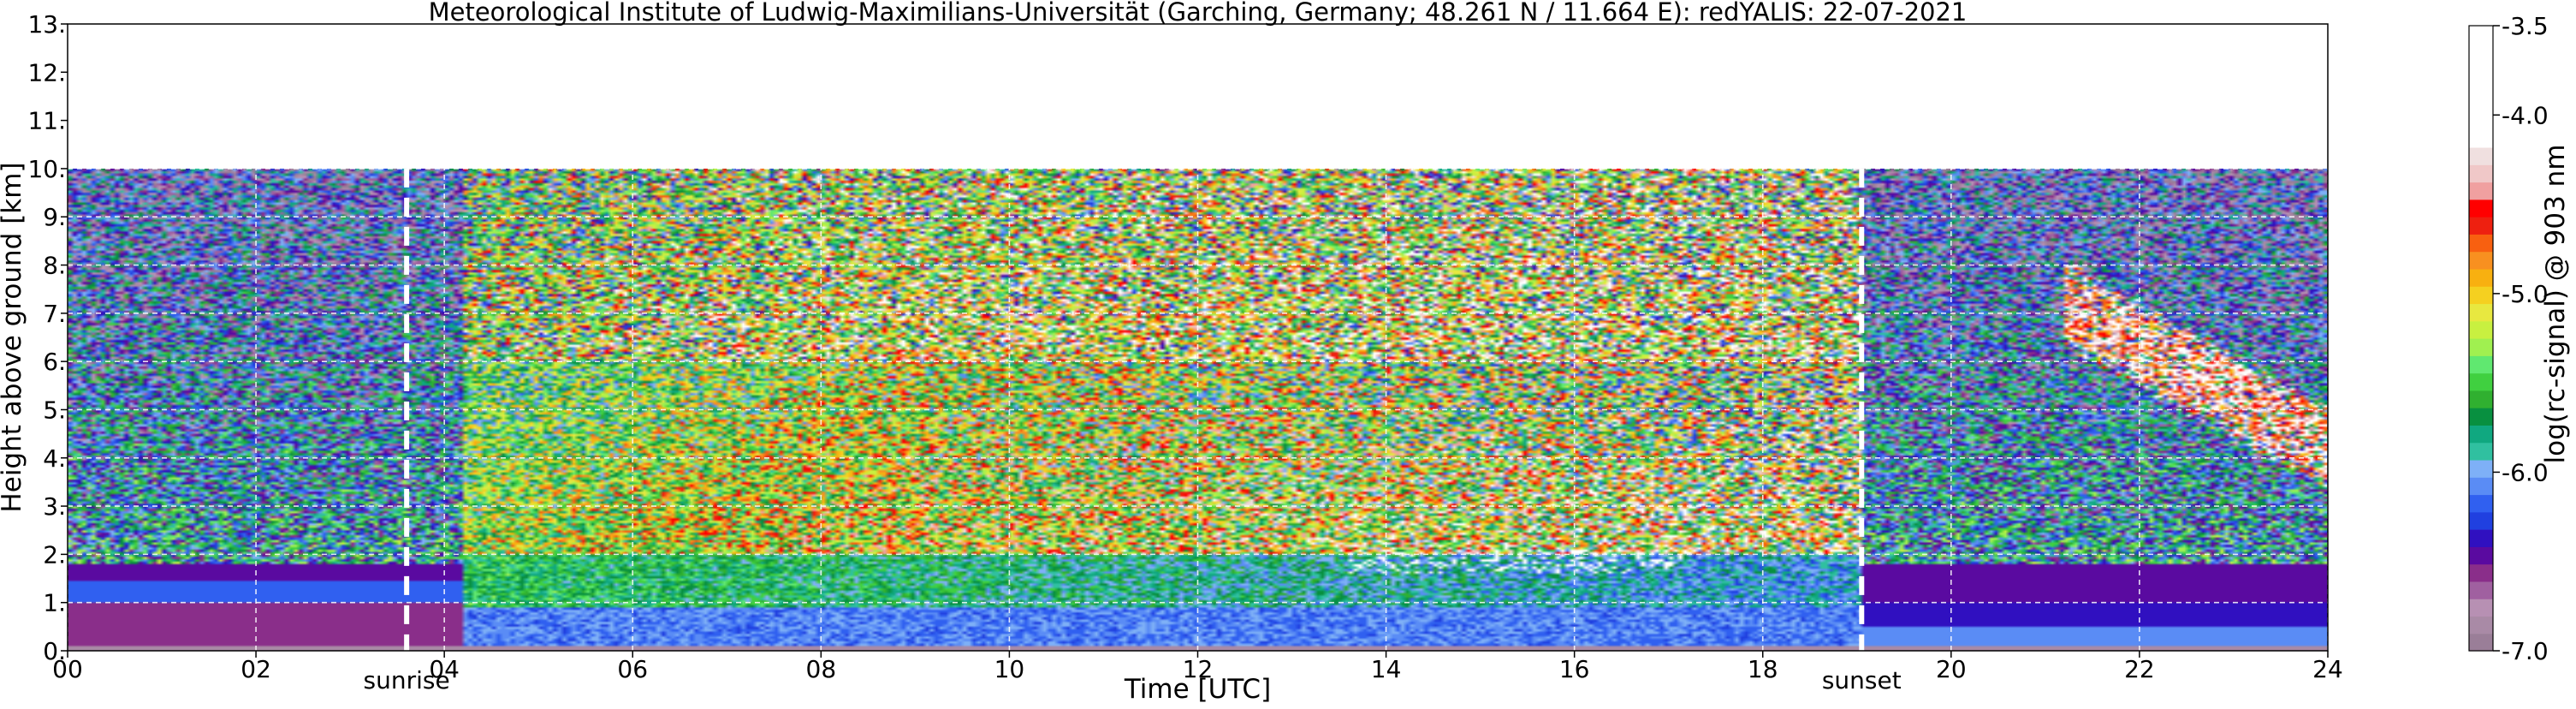 The width and height of the screenshot is (2576, 709). I want to click on colorbar-tick-label: -4.0, so click(2525, 115).